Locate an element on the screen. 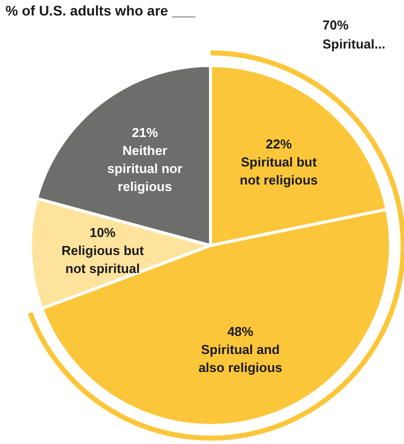 The image size is (404, 444). slice-label: Spiritual and also religious is located at coordinates (240, 358).